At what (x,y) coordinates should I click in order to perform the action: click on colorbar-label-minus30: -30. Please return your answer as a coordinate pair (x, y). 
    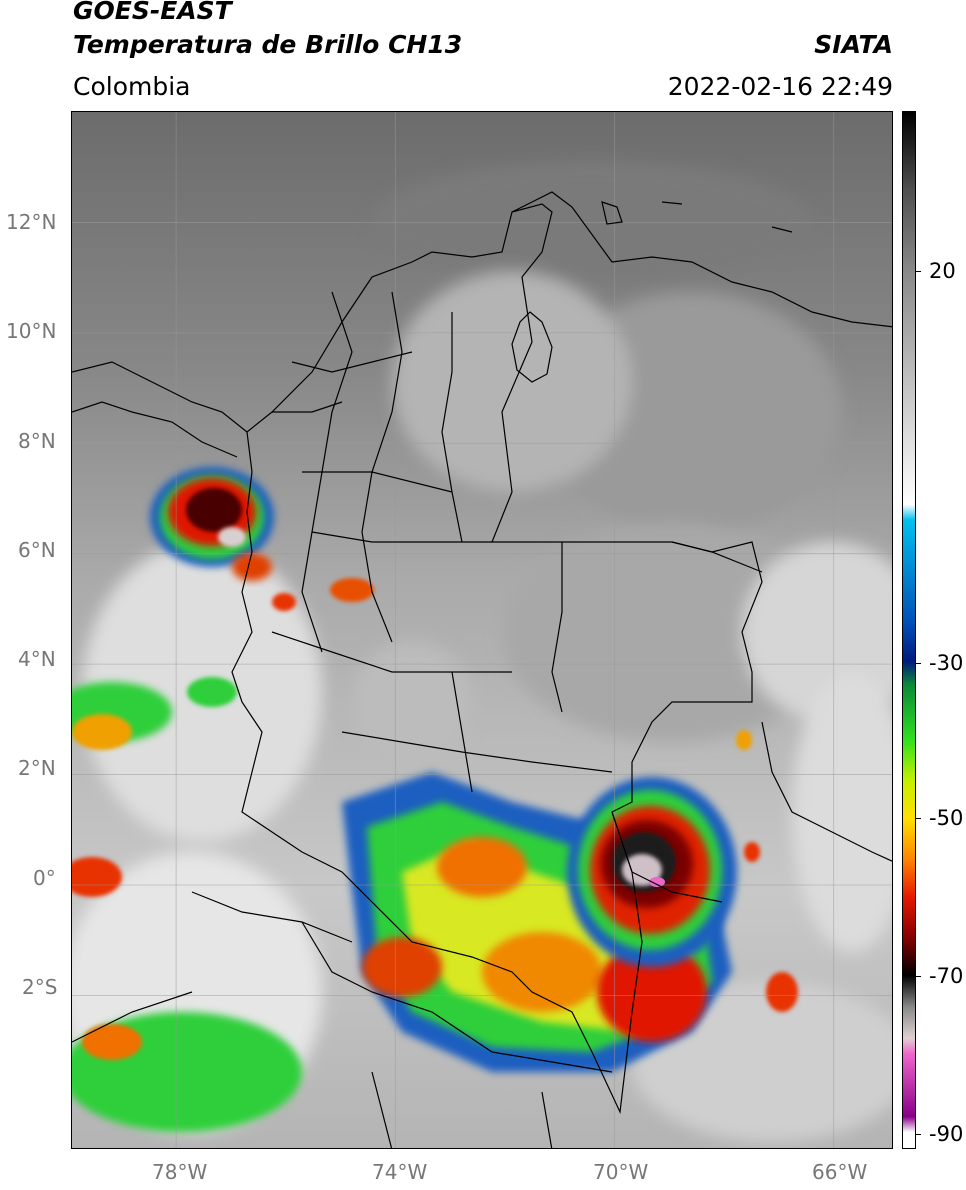
    Looking at the image, I should click on (946, 663).